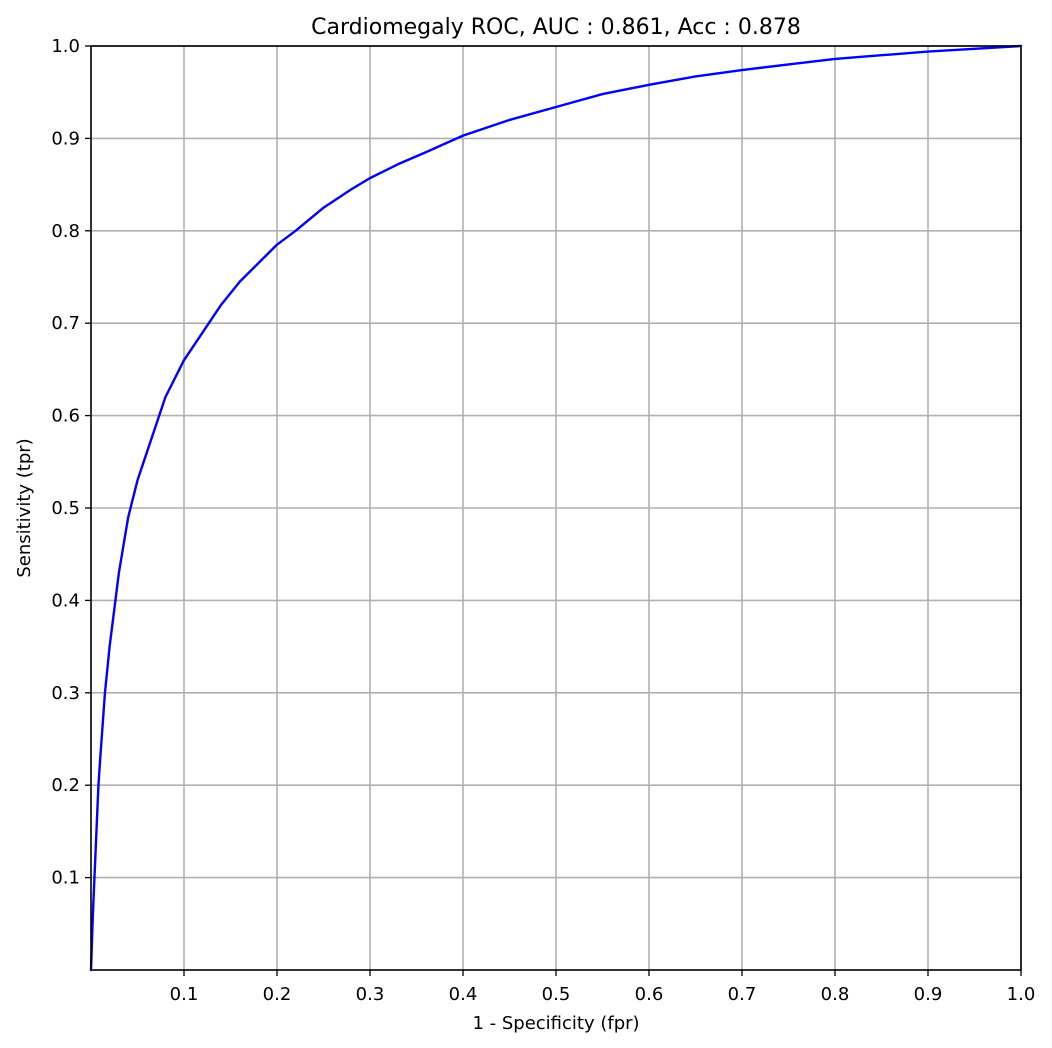  What do you see at coordinates (370, 994) in the screenshot?
I see `x-tick-label: 0.3` at bounding box center [370, 994].